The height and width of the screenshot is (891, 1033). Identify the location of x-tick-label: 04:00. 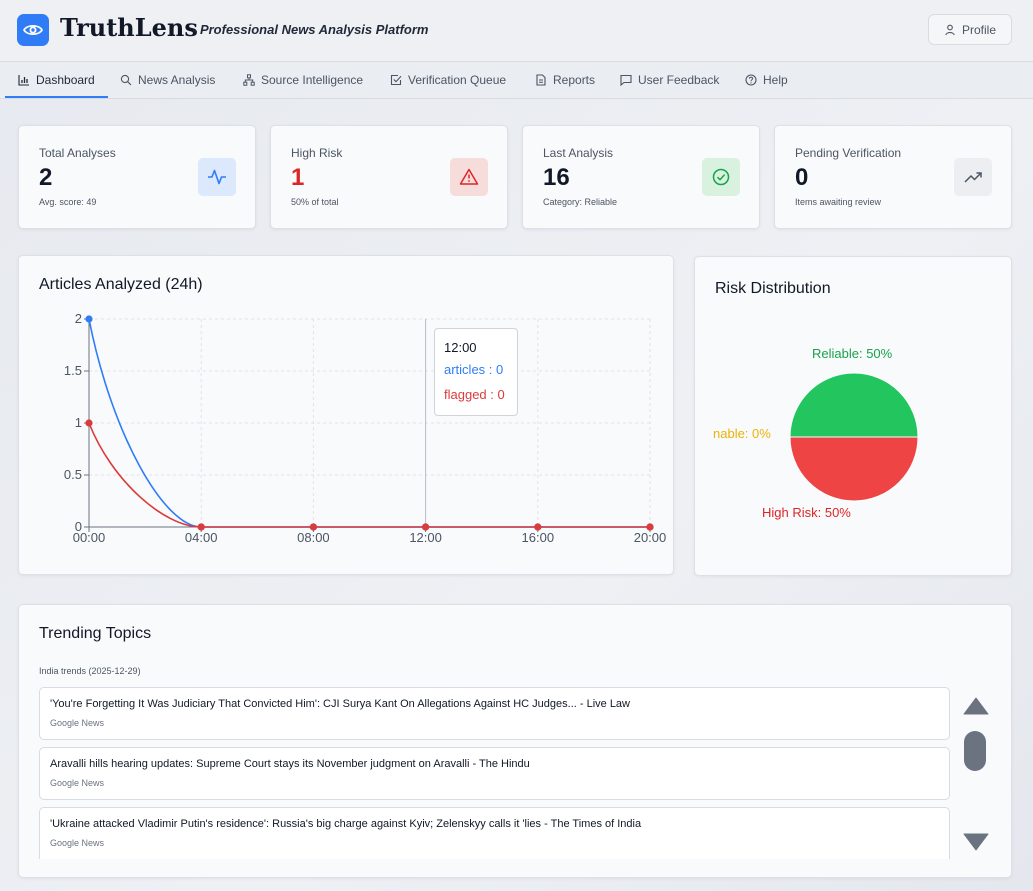
(201, 537).